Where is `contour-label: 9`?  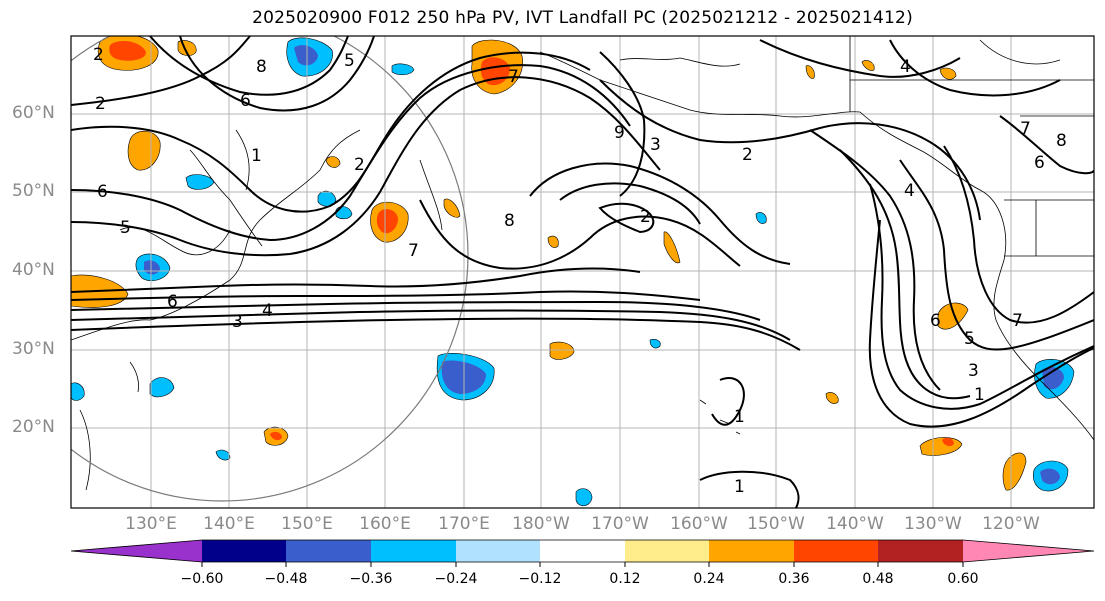
contour-label: 9 is located at coordinates (619, 133).